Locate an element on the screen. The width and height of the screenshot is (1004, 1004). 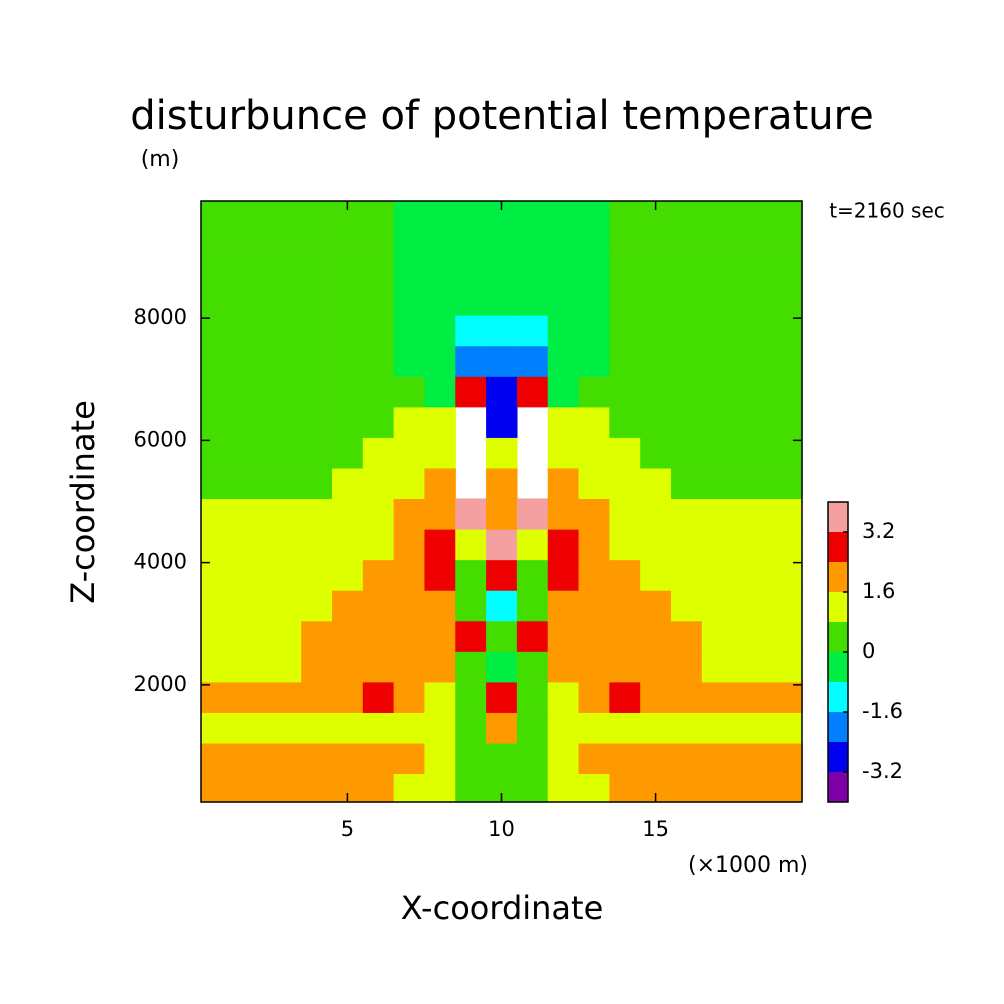
y-unit: (m) is located at coordinates (160, 159).